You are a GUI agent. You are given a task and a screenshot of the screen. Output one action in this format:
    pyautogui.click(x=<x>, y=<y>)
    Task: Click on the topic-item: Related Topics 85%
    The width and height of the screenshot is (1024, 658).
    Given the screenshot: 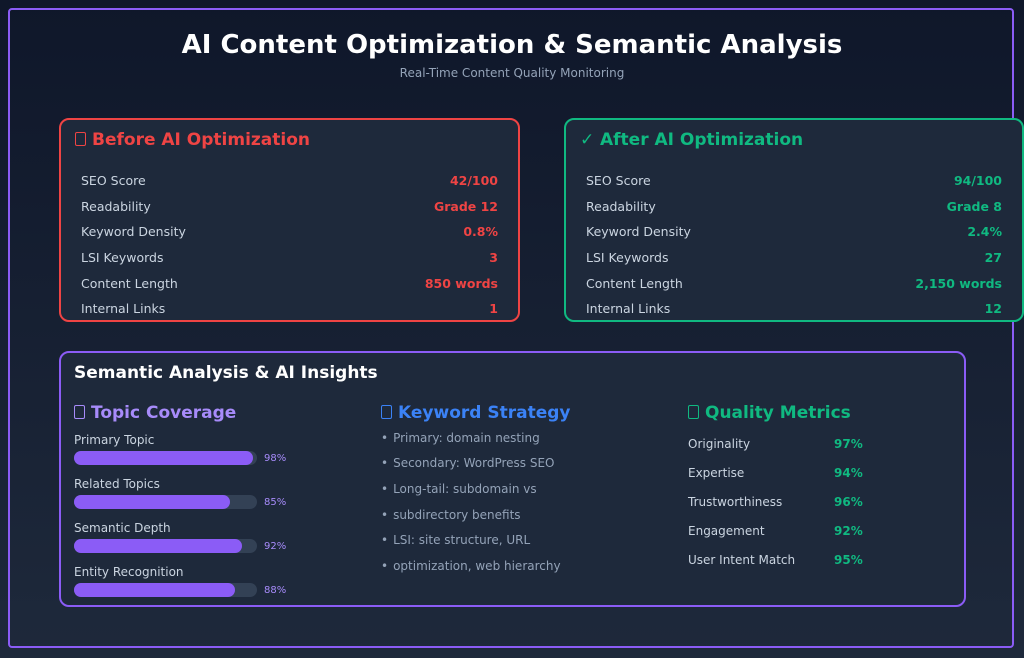 What is the action you would take?
    pyautogui.click(x=204, y=491)
    